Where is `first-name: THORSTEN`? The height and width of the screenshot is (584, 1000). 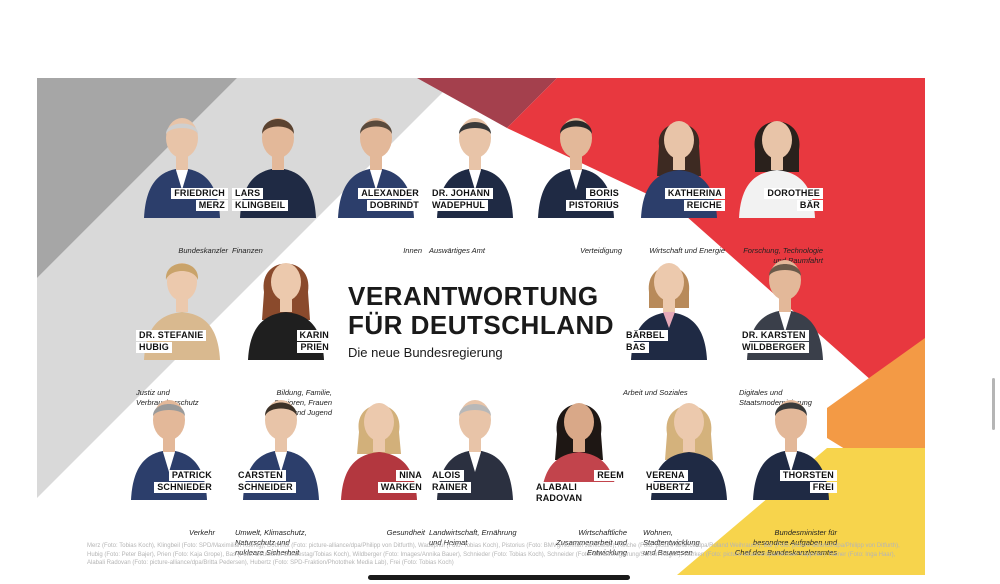
first-name: THORSTEN is located at coordinates (808, 475).